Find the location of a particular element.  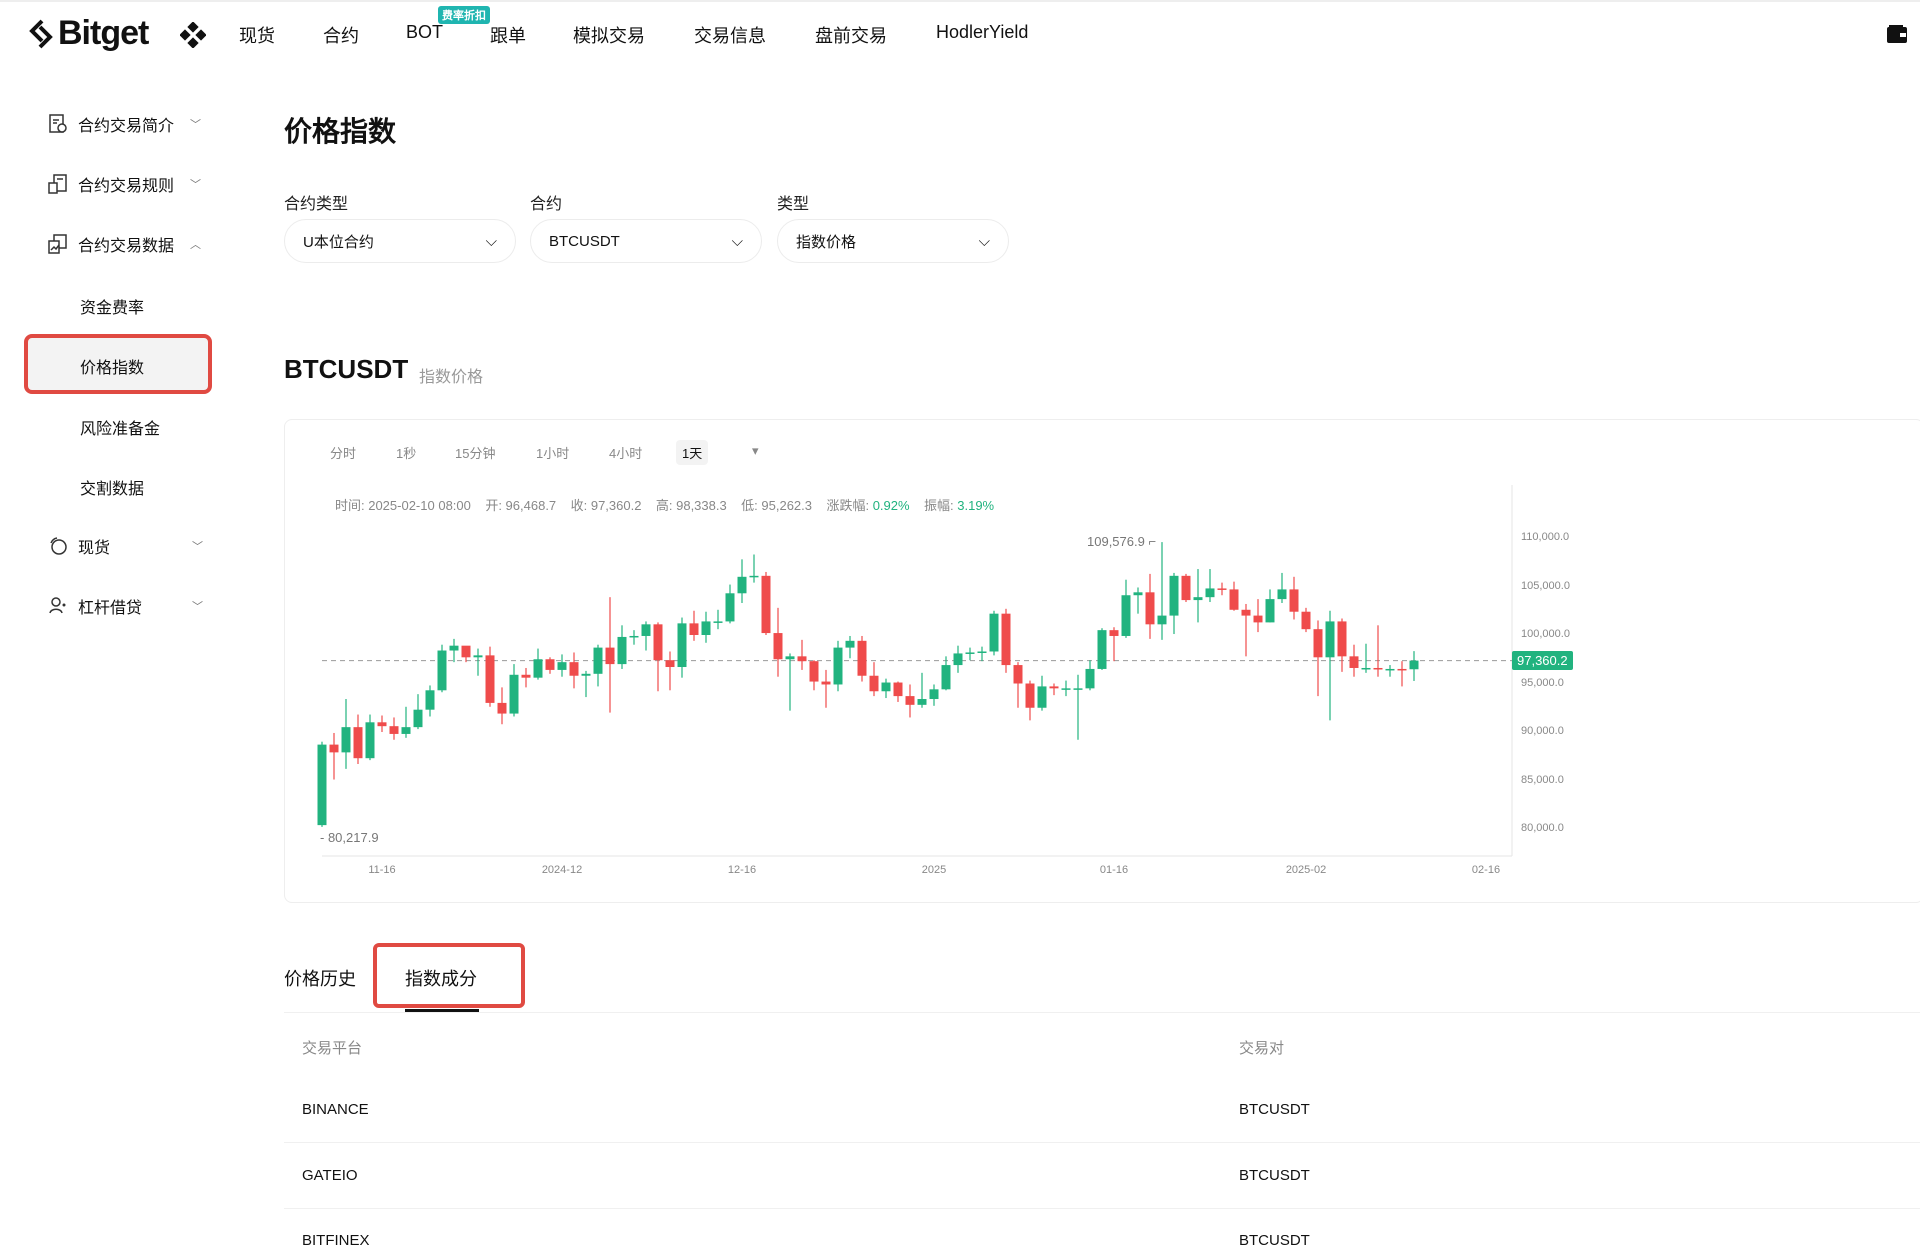

interval-1d: 1天 is located at coordinates (692, 452).